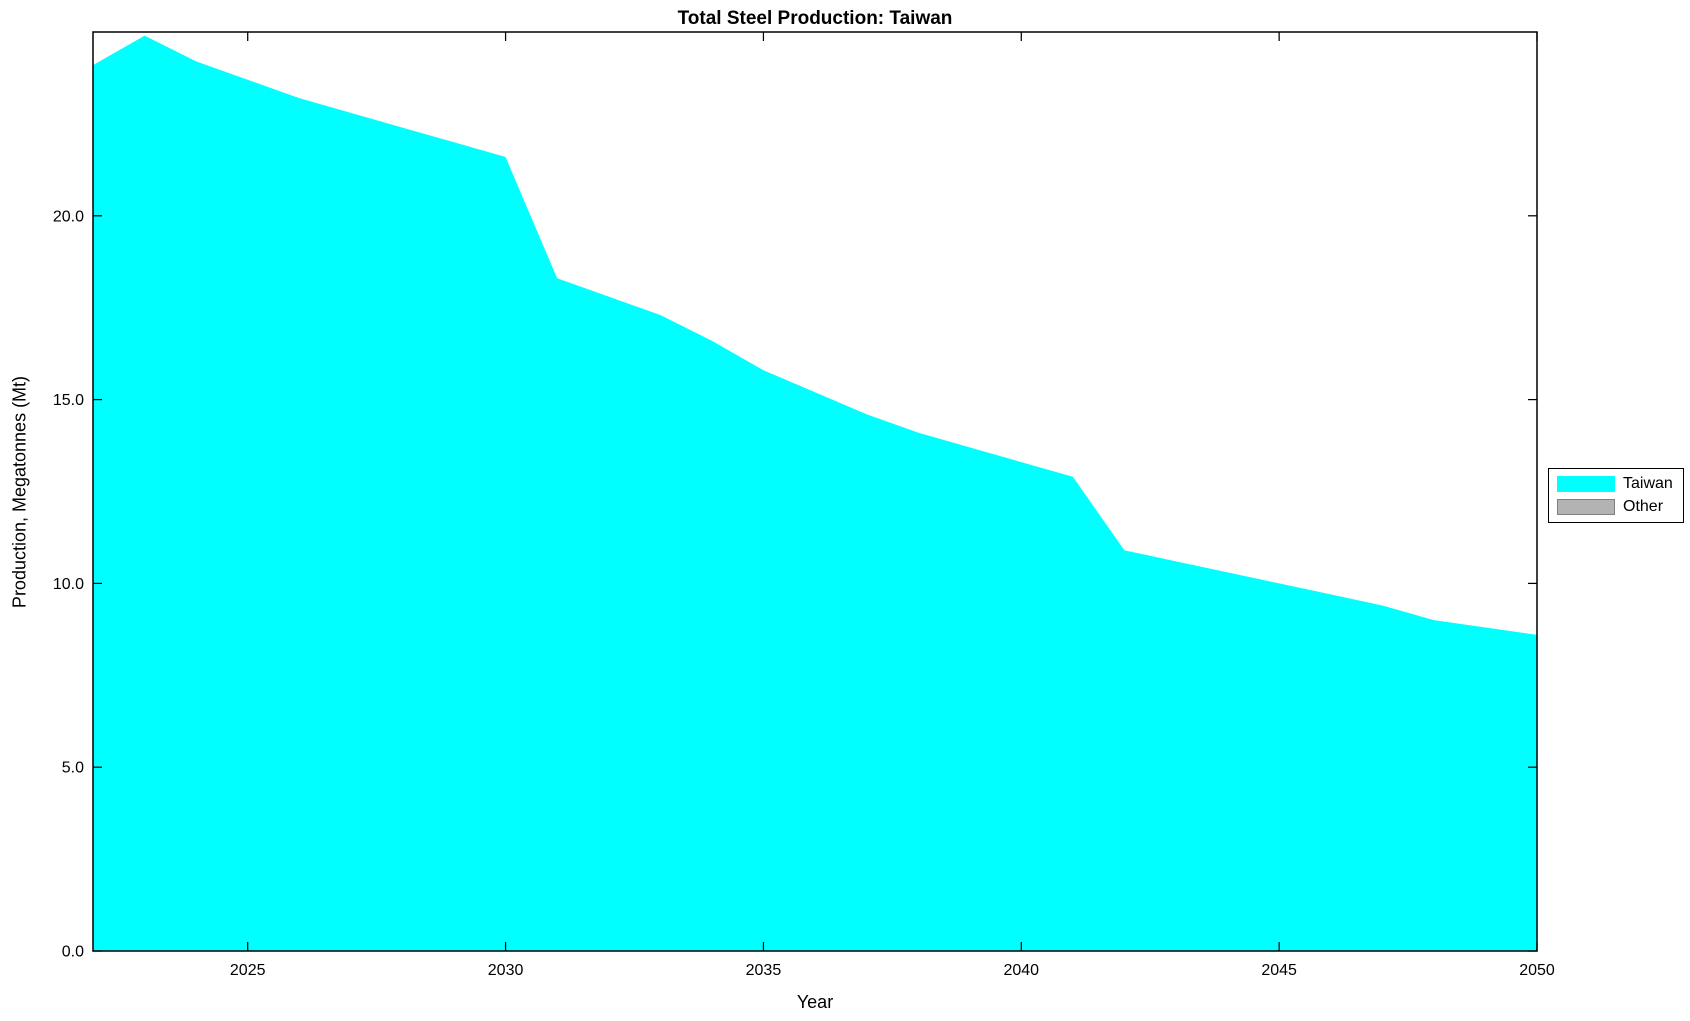  Describe the element at coordinates (68, 584) in the screenshot. I see `y-tick-label: 10.0` at that location.